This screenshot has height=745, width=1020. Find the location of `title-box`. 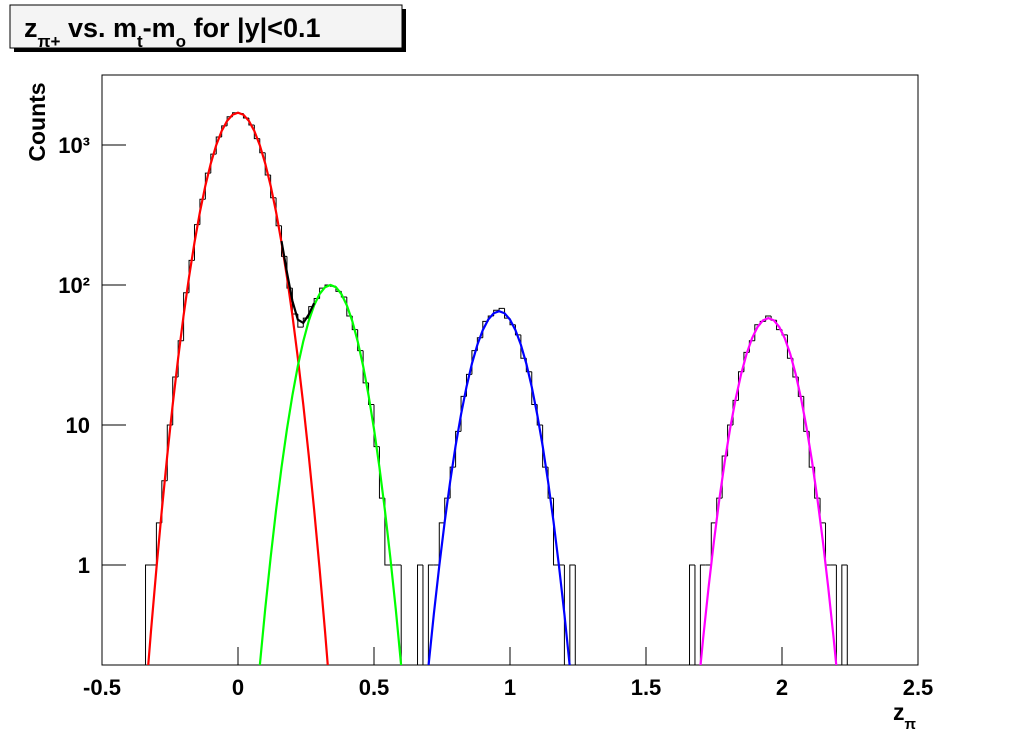

title-box is located at coordinates (206, 26).